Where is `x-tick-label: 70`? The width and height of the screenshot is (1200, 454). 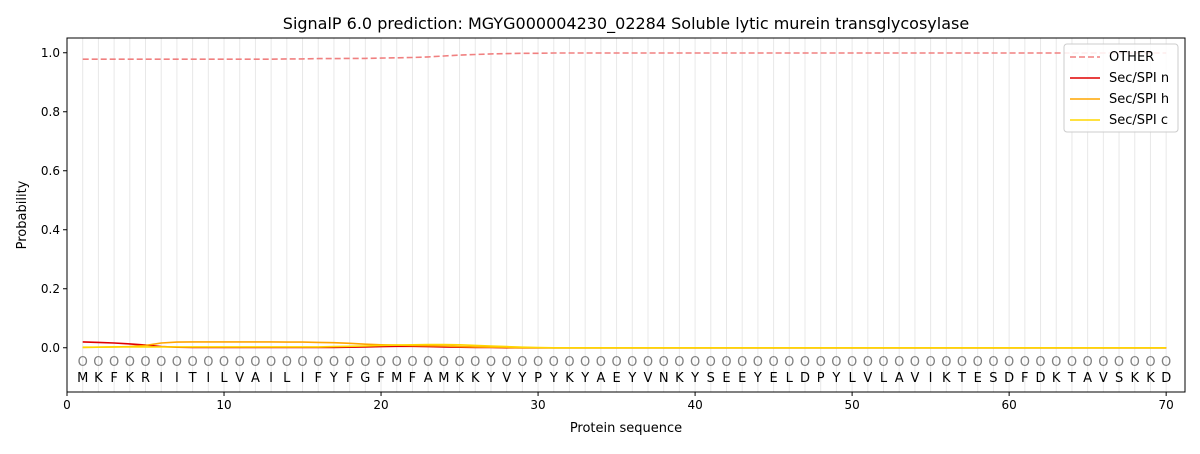 x-tick-label: 70 is located at coordinates (1166, 405).